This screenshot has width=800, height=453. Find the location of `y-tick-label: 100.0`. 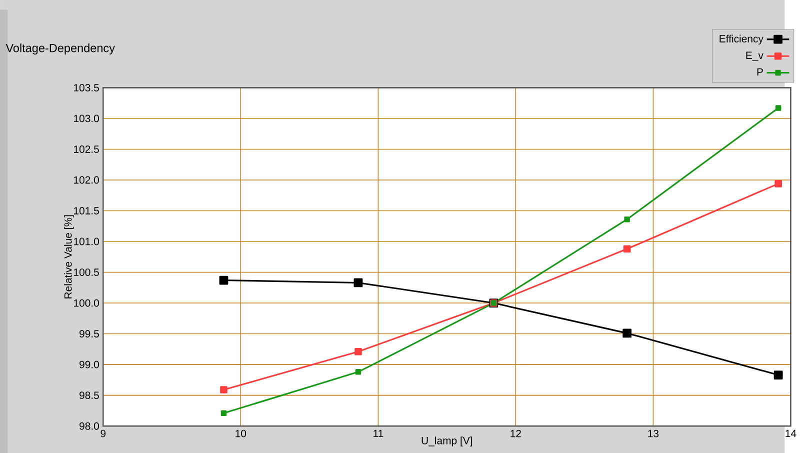

y-tick-label: 100.0 is located at coordinates (86, 303).